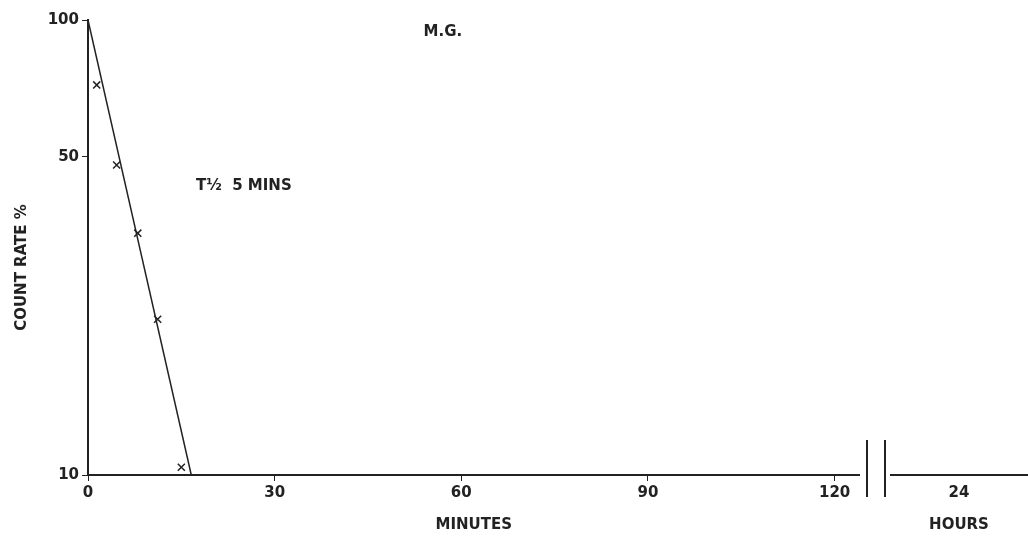 The image size is (1028, 539). What do you see at coordinates (834, 491) in the screenshot?
I see `x-tick-label: 120` at bounding box center [834, 491].